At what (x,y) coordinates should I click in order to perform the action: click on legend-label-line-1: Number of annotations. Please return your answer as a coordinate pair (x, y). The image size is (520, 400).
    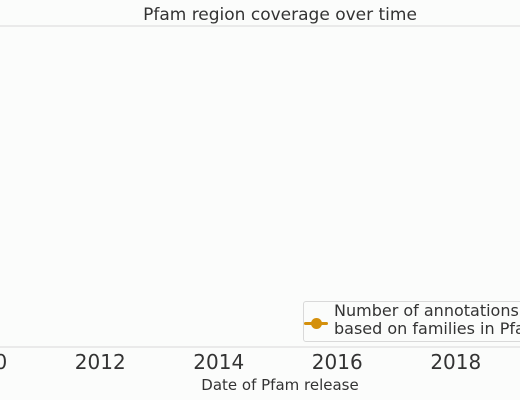
    Looking at the image, I should click on (426, 310).